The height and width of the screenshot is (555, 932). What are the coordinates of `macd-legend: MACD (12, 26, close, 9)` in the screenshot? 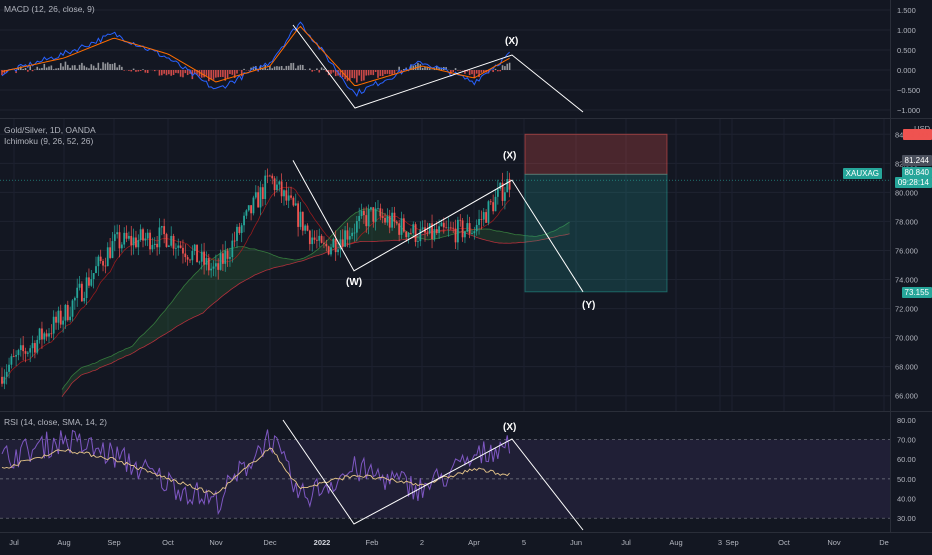 It's located at (49, 9).